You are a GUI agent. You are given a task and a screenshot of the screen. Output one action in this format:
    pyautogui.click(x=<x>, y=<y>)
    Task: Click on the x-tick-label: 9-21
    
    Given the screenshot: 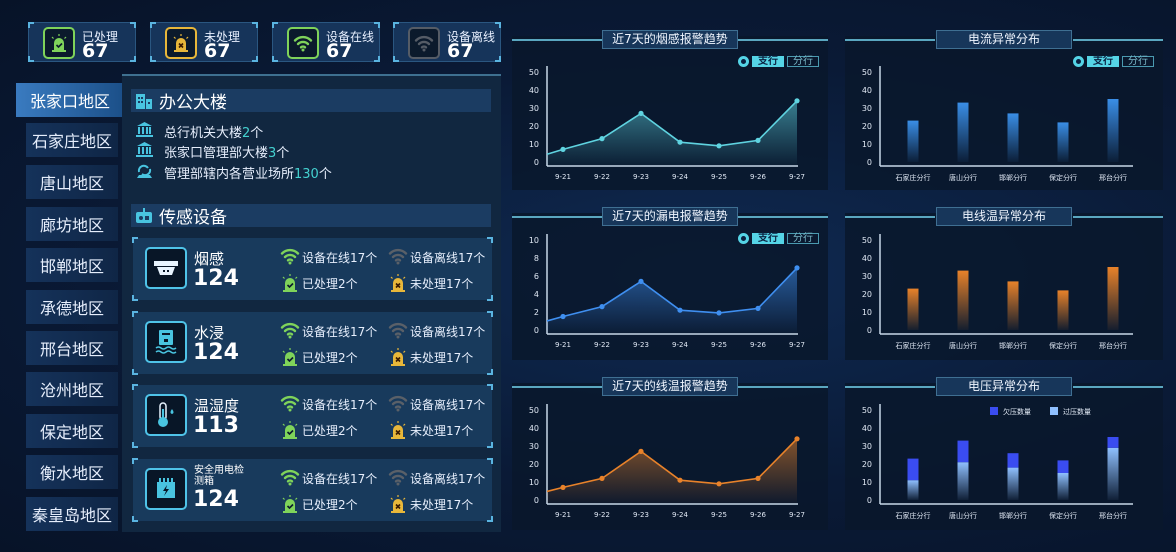 What is the action you would take?
    pyautogui.click(x=563, y=345)
    